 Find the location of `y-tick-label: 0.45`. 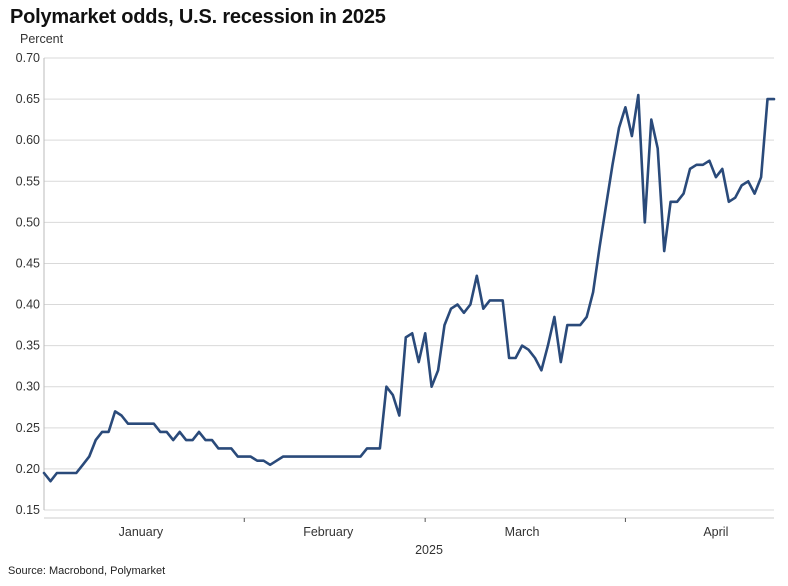

y-tick-label: 0.45 is located at coordinates (28, 263).